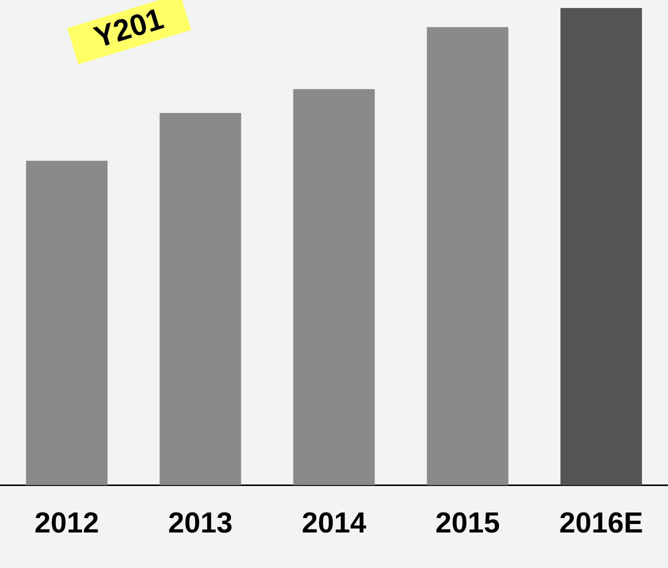 This screenshot has height=568, width=668. Describe the element at coordinates (601, 524) in the screenshot. I see `x-tick-label: 2016E` at that location.